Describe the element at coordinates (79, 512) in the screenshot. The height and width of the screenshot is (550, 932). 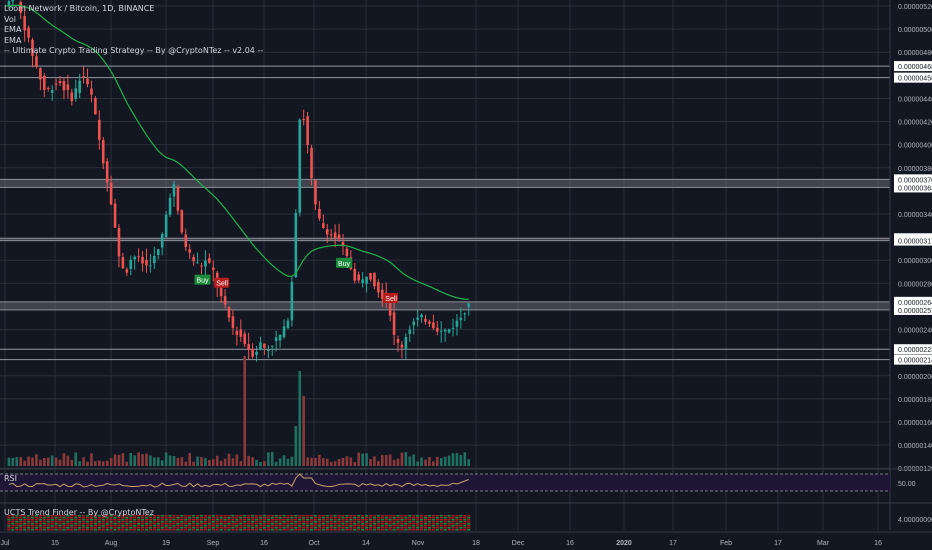
I see `trend-pane-title: UCTS Trend Finder -- By @CryptoNTez` at that location.